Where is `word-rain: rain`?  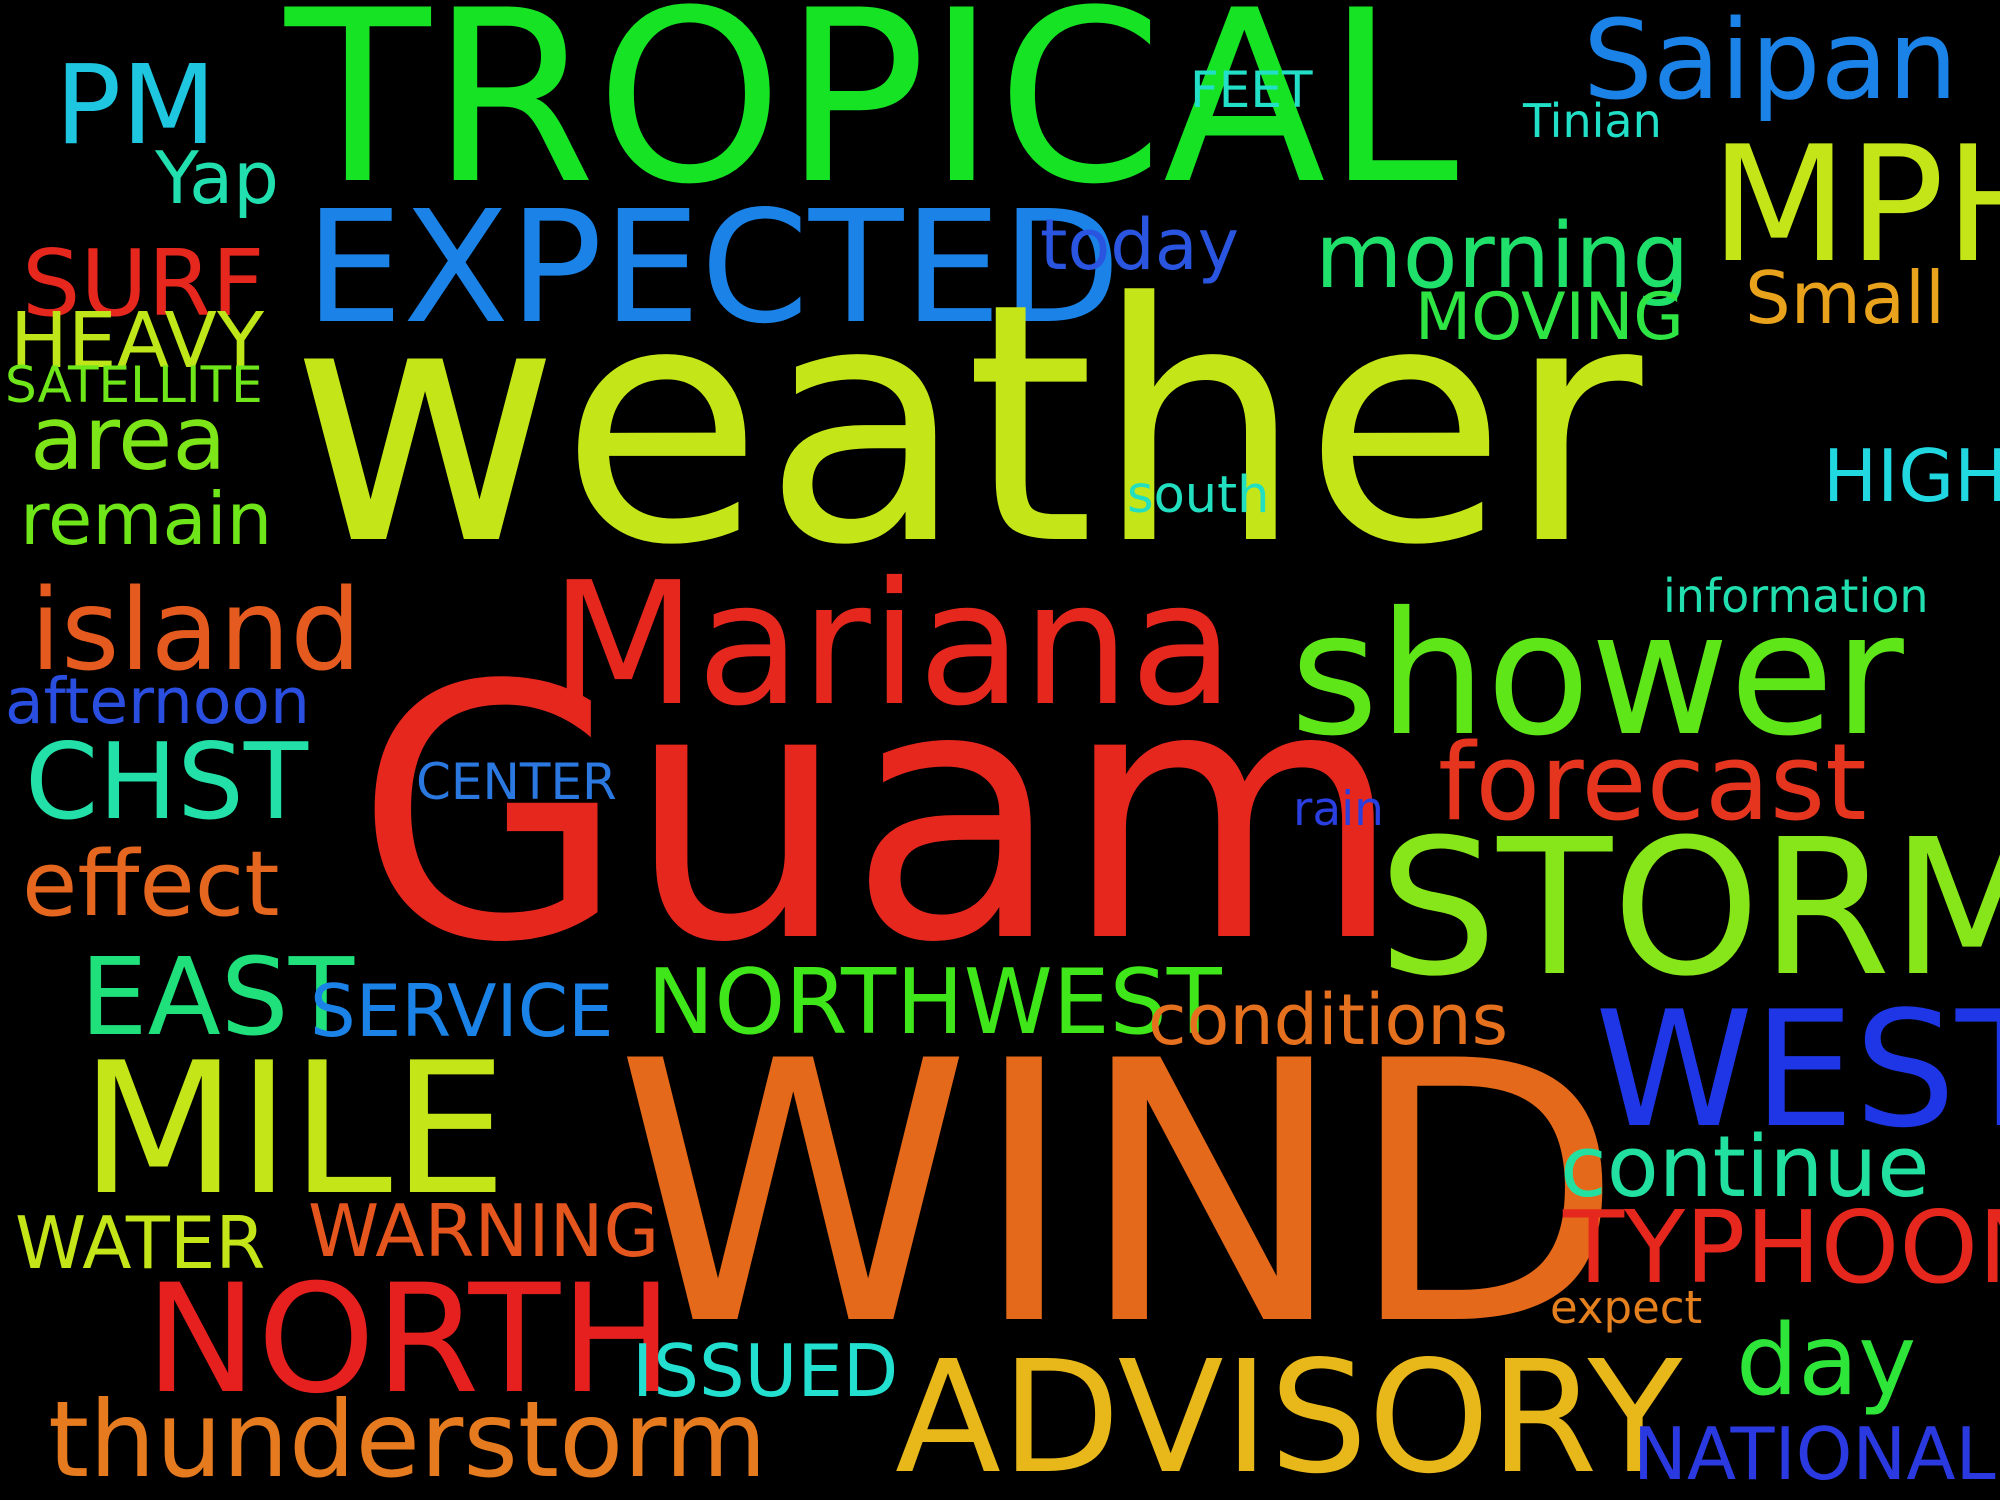 word-rain: rain is located at coordinates (1338, 809).